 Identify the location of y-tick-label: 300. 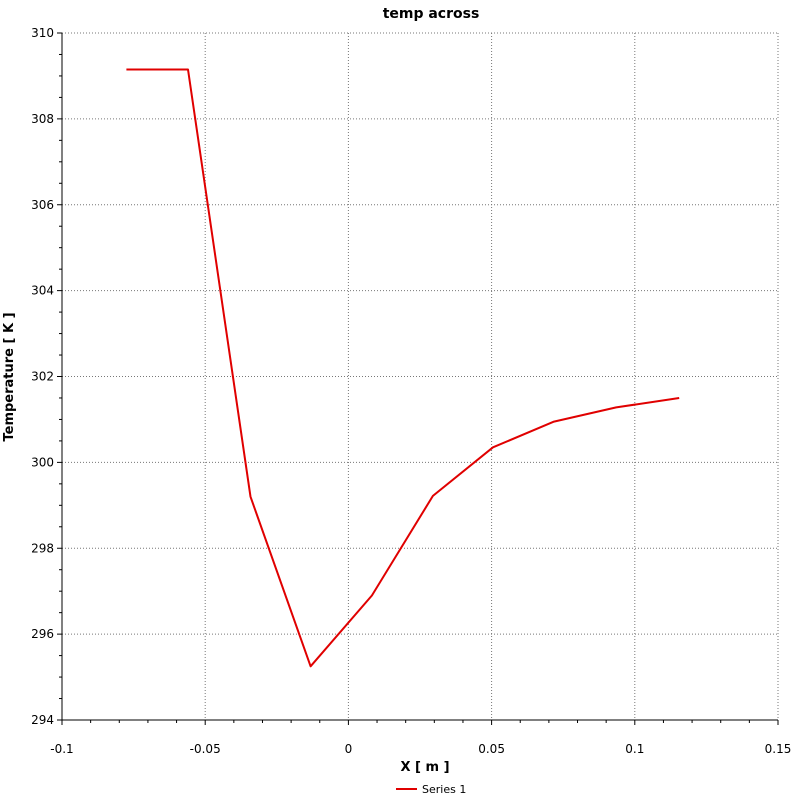
(42, 462).